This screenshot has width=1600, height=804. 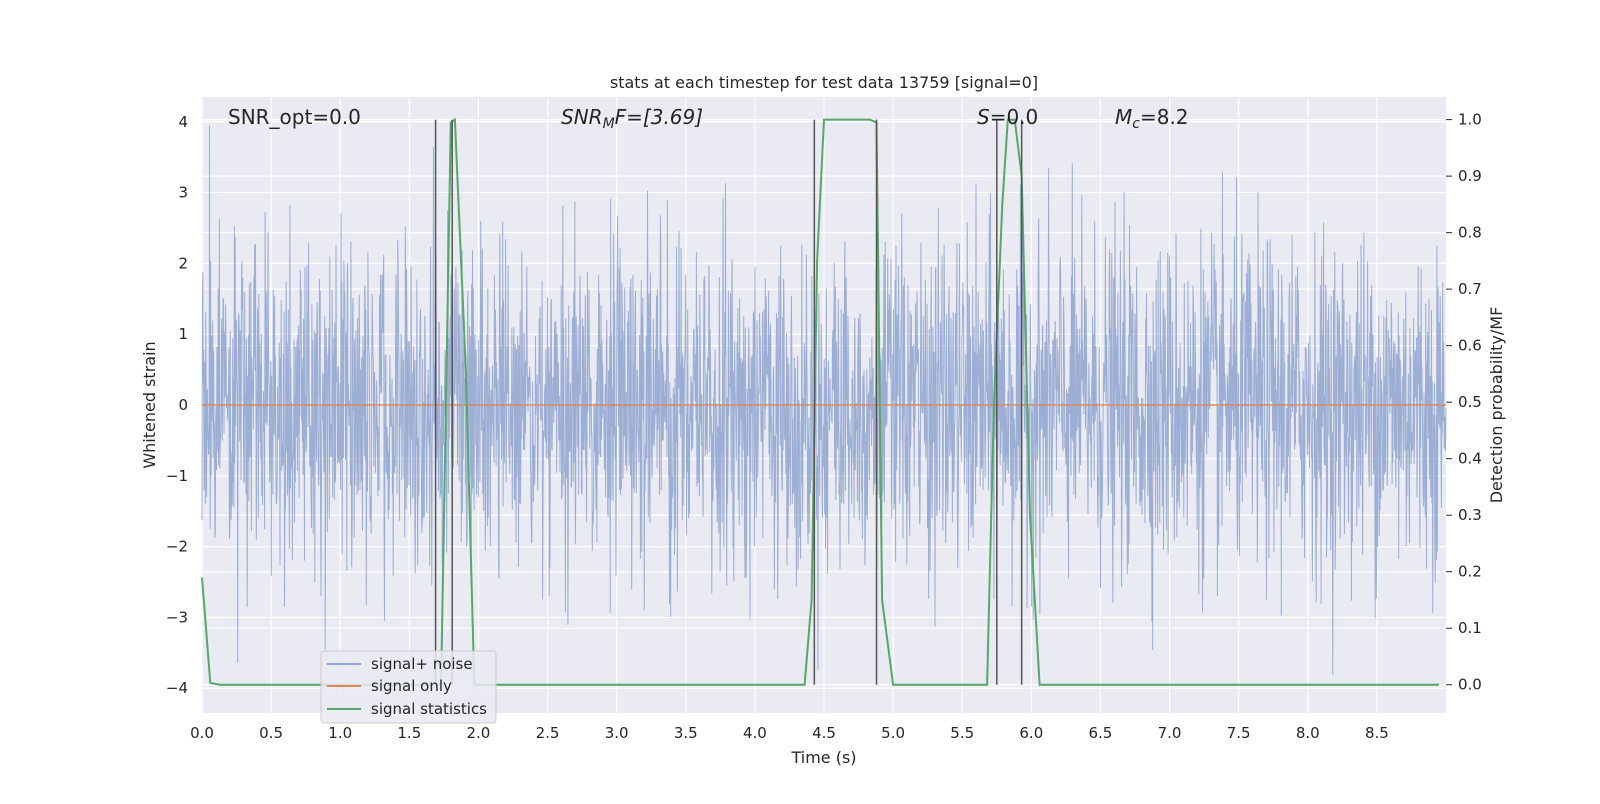 I want to click on x-tick-label: 7.5, so click(x=1239, y=733).